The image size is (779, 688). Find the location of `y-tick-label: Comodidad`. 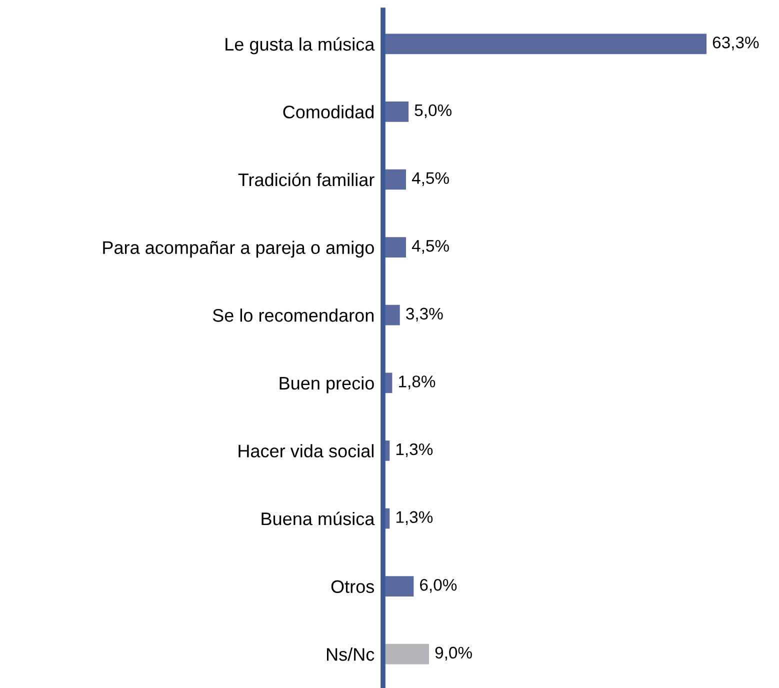

y-tick-label: Comodidad is located at coordinates (328, 111).